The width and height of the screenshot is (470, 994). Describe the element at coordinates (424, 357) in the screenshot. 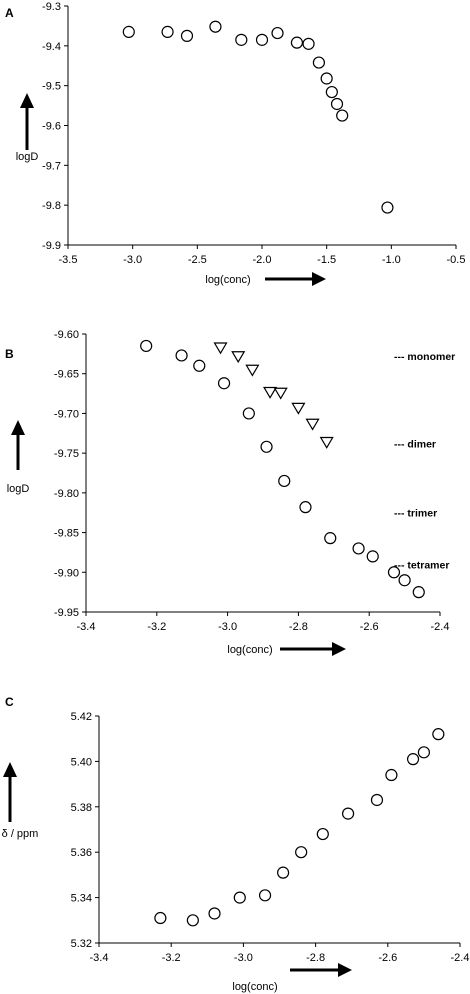

I see `reference-annotation: --- monomer` at that location.